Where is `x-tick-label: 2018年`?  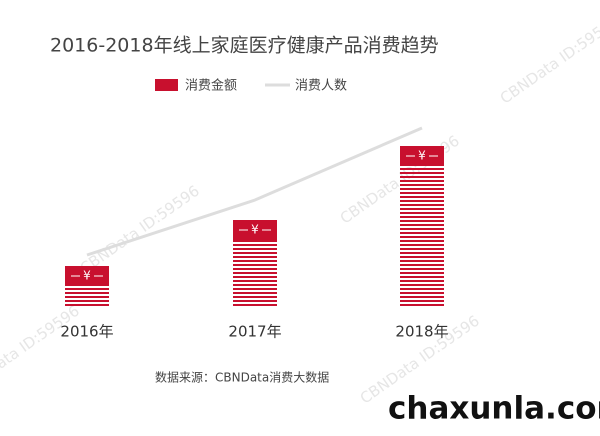
x-tick-label: 2018年 is located at coordinates (421, 332).